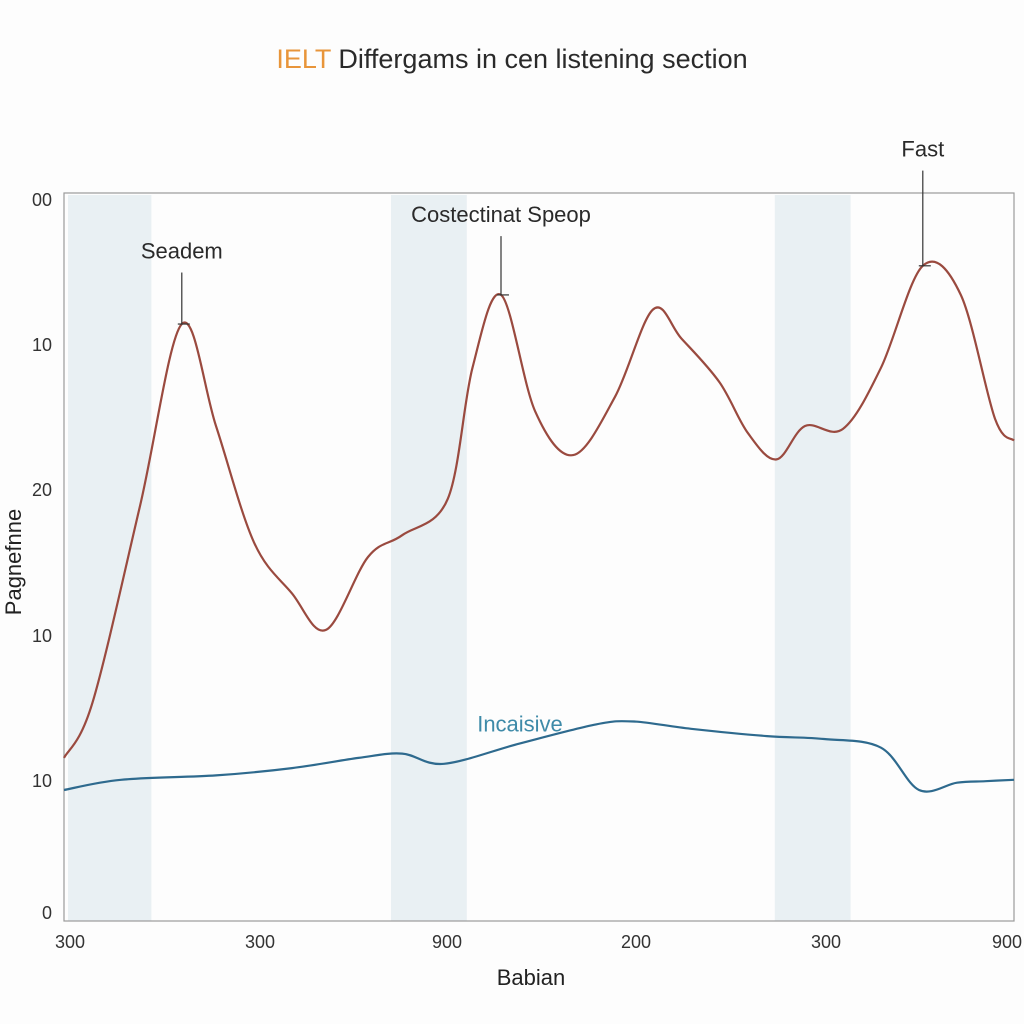 The width and height of the screenshot is (1024, 1024). What do you see at coordinates (42, 490) in the screenshot?
I see `y-tick-label: 20` at bounding box center [42, 490].